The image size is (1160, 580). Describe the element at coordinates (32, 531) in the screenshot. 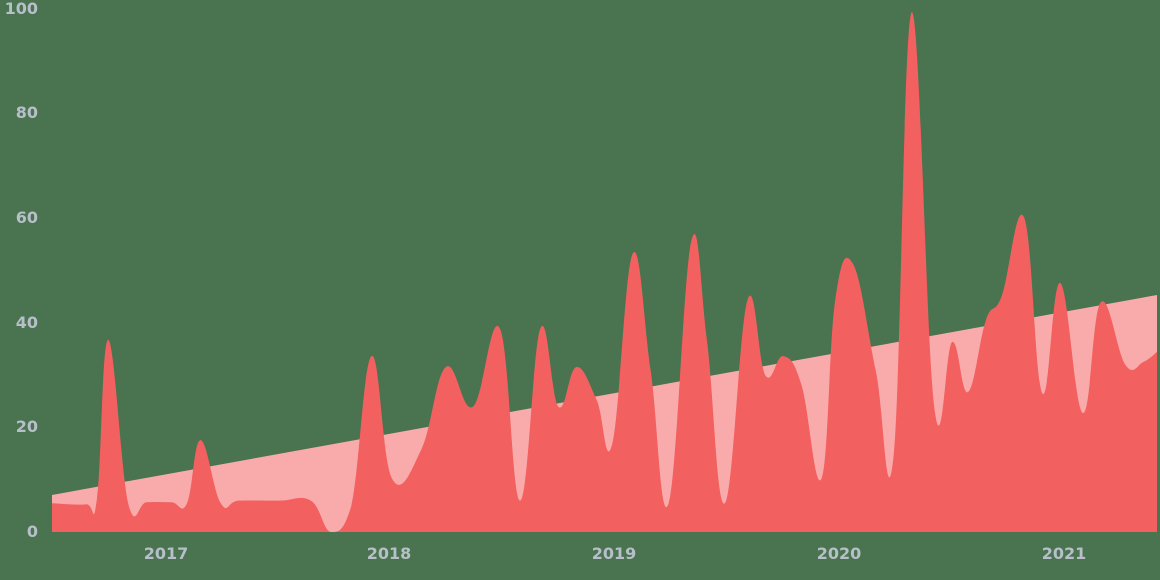

I see `y-tick-0: 0` at that location.